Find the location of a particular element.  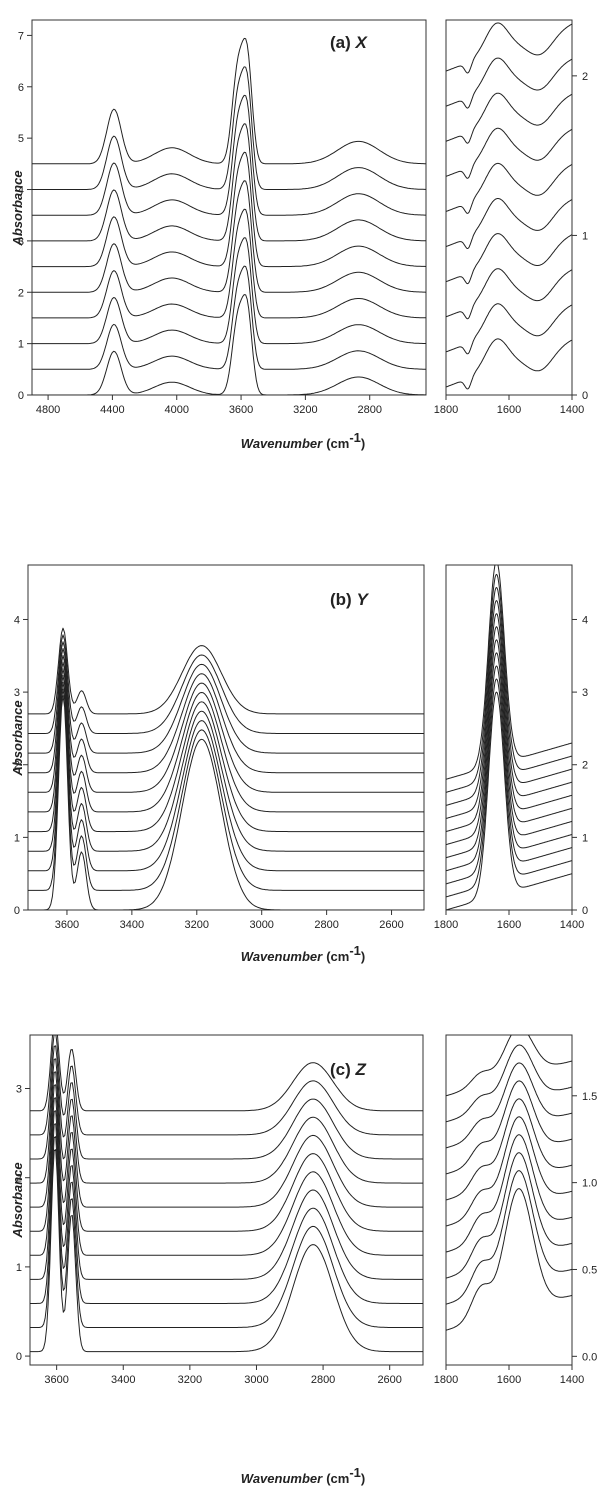

x-tick-label: 1600 is located at coordinates (509, 410).